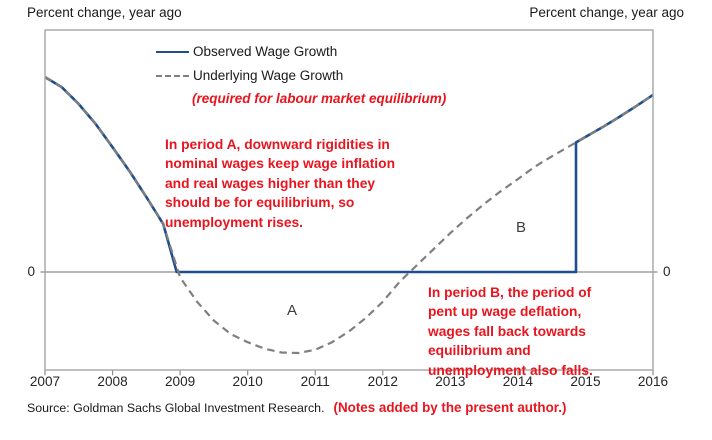 The image size is (712, 440). Describe the element at coordinates (247, 381) in the screenshot. I see `x-axis-label: 2010` at that location.